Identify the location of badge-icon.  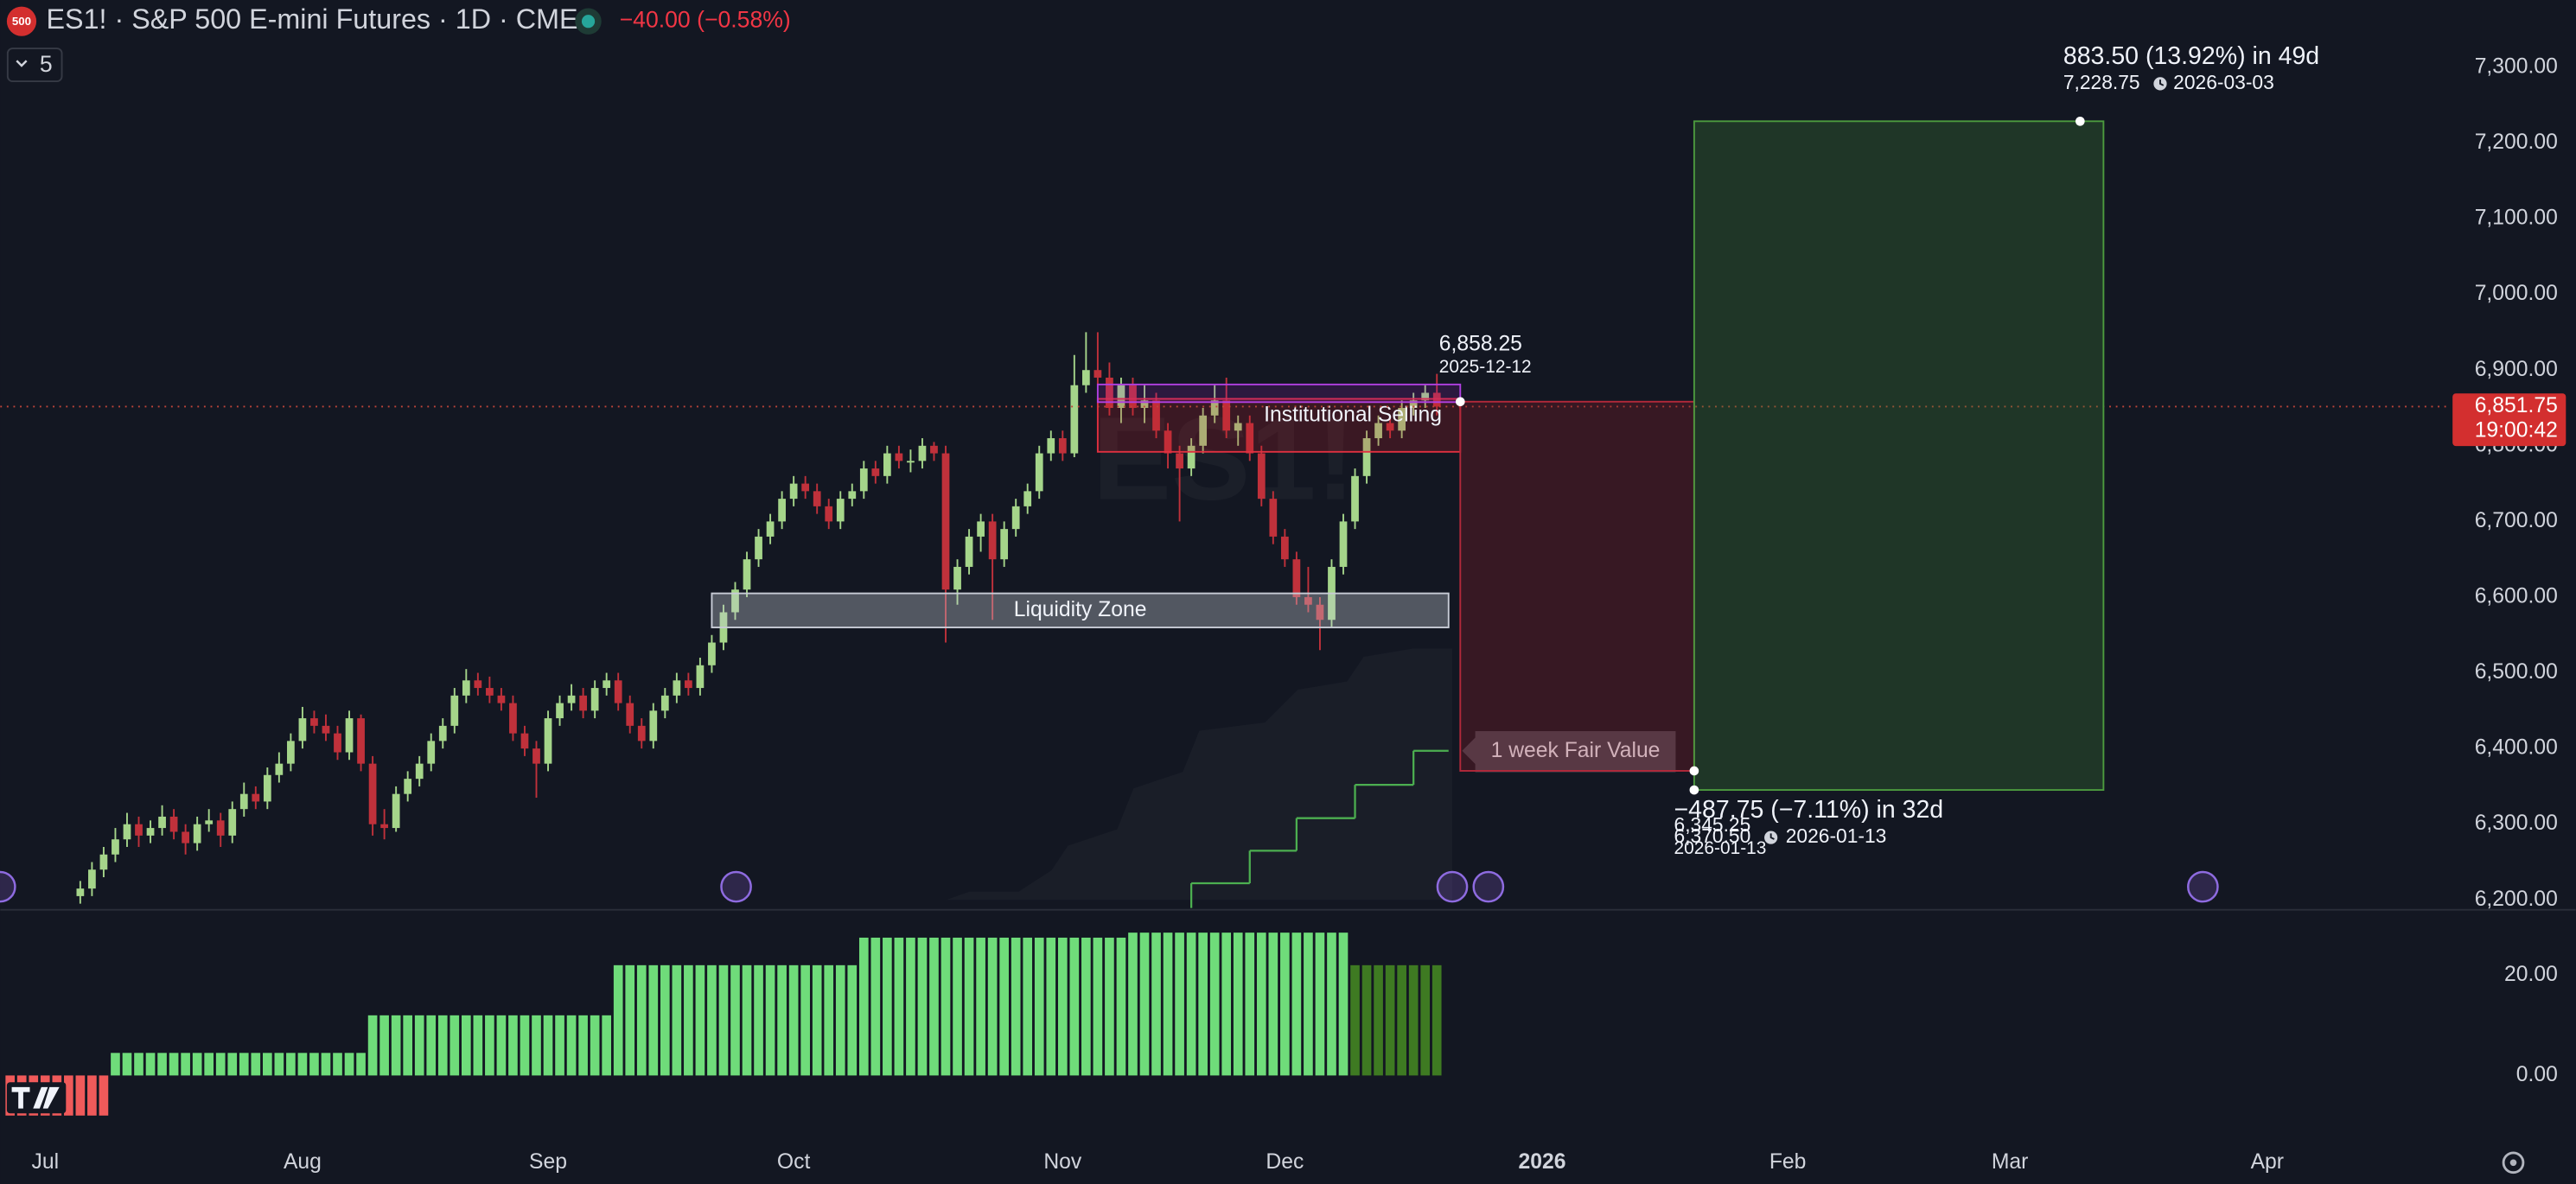
(21, 21).